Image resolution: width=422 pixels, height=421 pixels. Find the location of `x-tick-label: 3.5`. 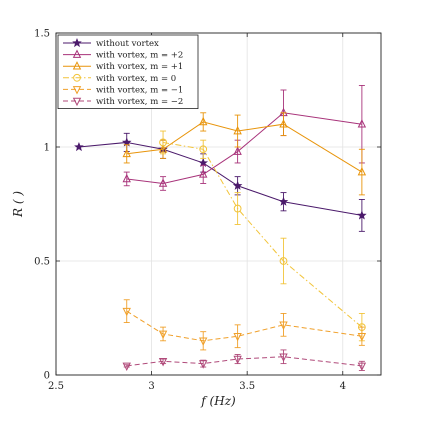

x-tick-label: 3.5 is located at coordinates (247, 386).